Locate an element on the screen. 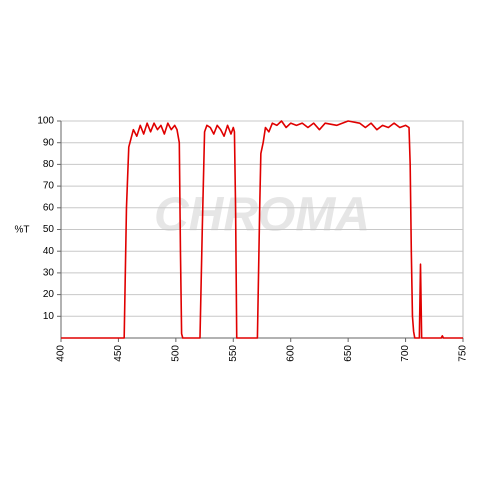  x-tick-label: 400 is located at coordinates (61, 353).